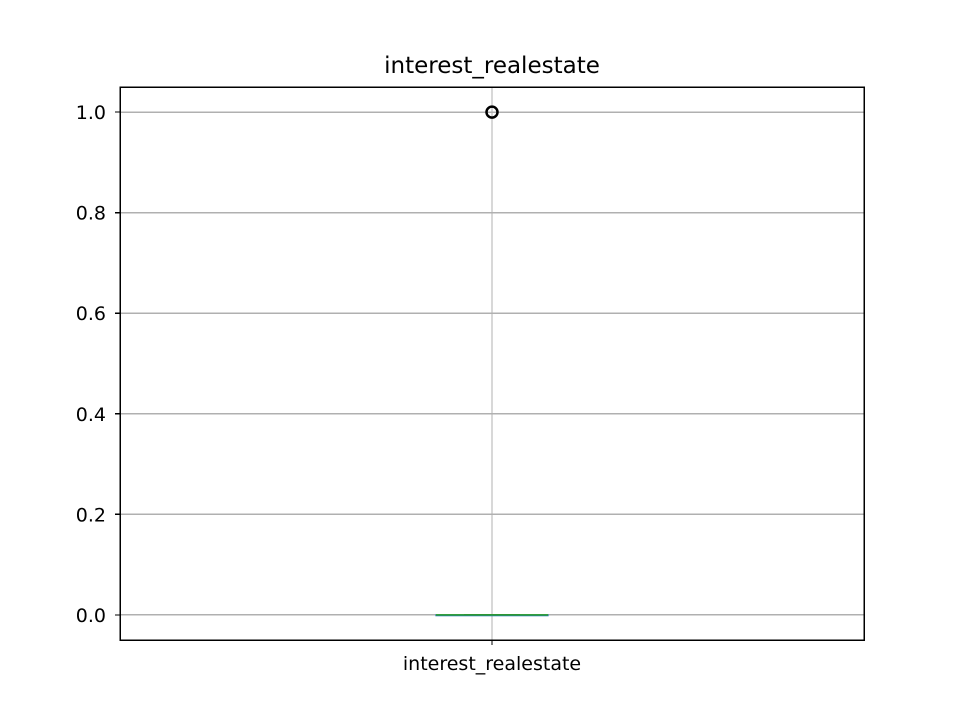 The width and height of the screenshot is (960, 720). Describe the element at coordinates (91, 515) in the screenshot. I see `y-tick-label: 0.2` at that location.